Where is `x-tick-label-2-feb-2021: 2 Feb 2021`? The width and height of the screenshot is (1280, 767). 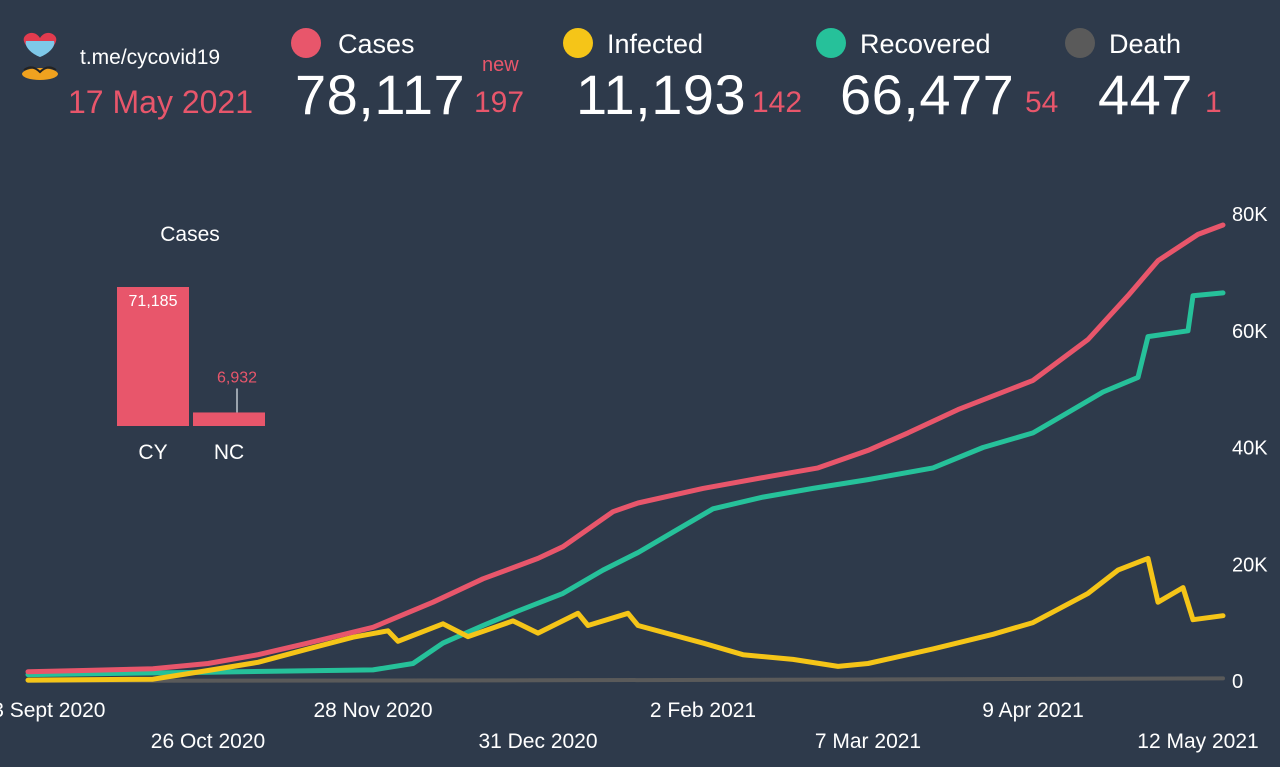
x-tick-label-2-feb-2021: 2 Feb 2021 is located at coordinates (703, 710).